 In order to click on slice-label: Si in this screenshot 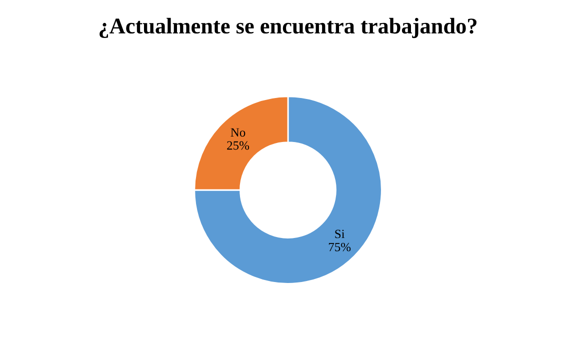, I will do `click(340, 234)`.